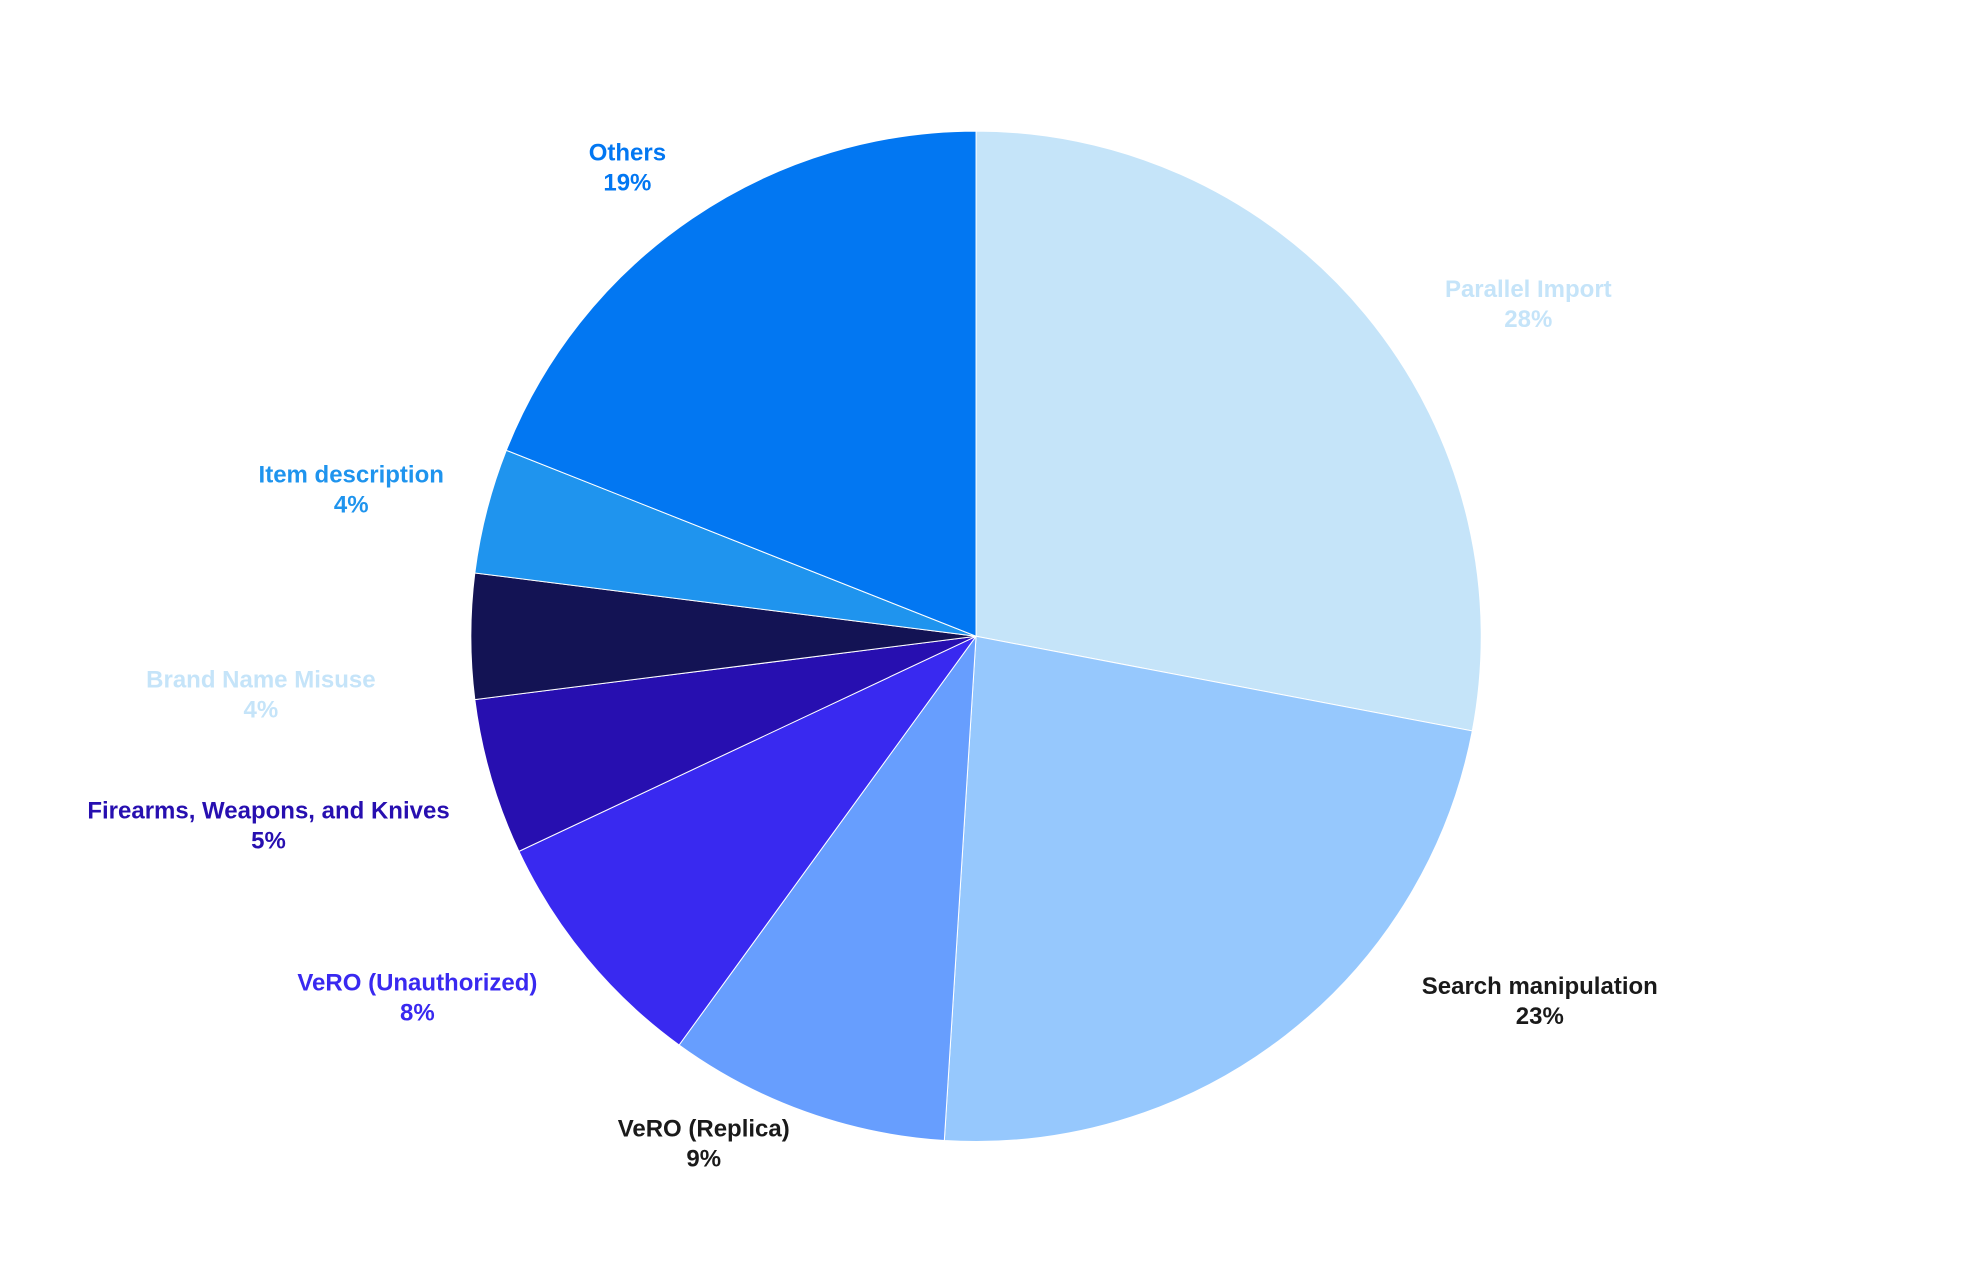 The image size is (1975, 1272). What do you see at coordinates (268, 841) in the screenshot?
I see `slice-value-label: 5%` at bounding box center [268, 841].